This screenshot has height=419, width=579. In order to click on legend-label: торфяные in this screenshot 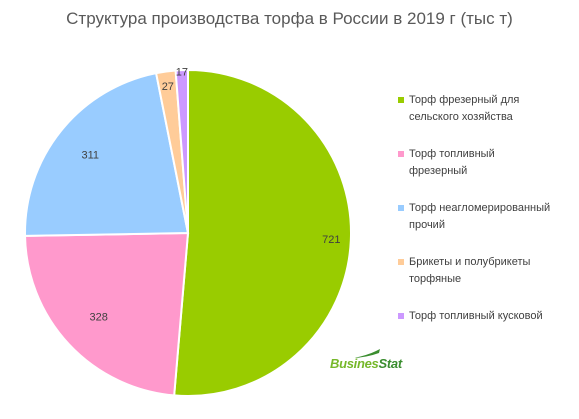, I will do `click(435, 279)`.